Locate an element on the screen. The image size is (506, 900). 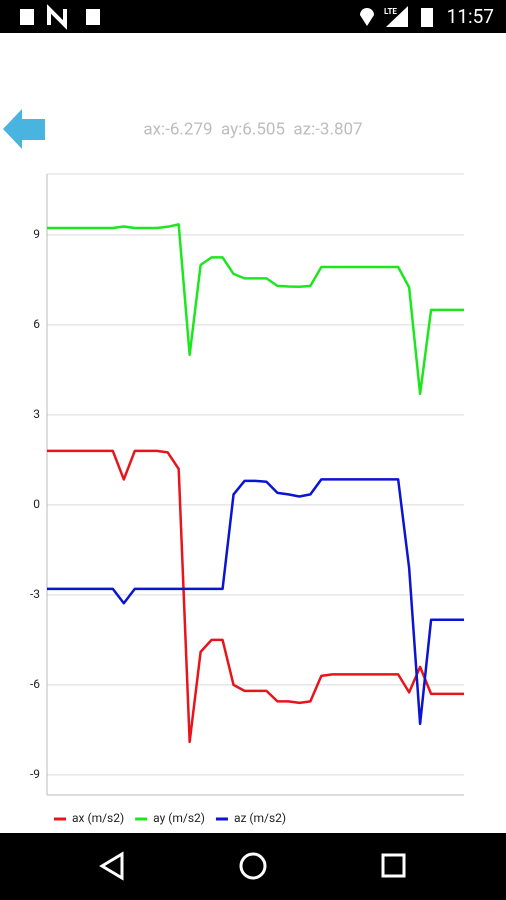
location-icon is located at coordinates (367, 17).